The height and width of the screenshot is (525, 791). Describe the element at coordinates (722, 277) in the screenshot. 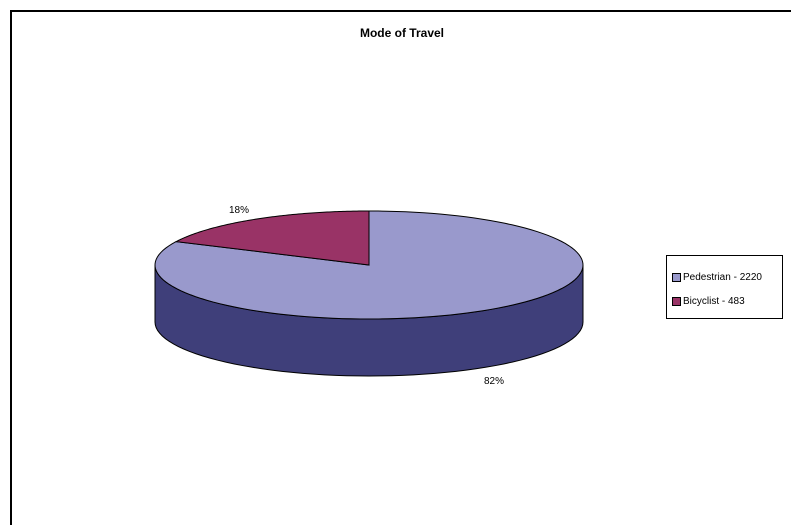

I see `legend-label-pedestrian: Pedestrian - 2220` at that location.